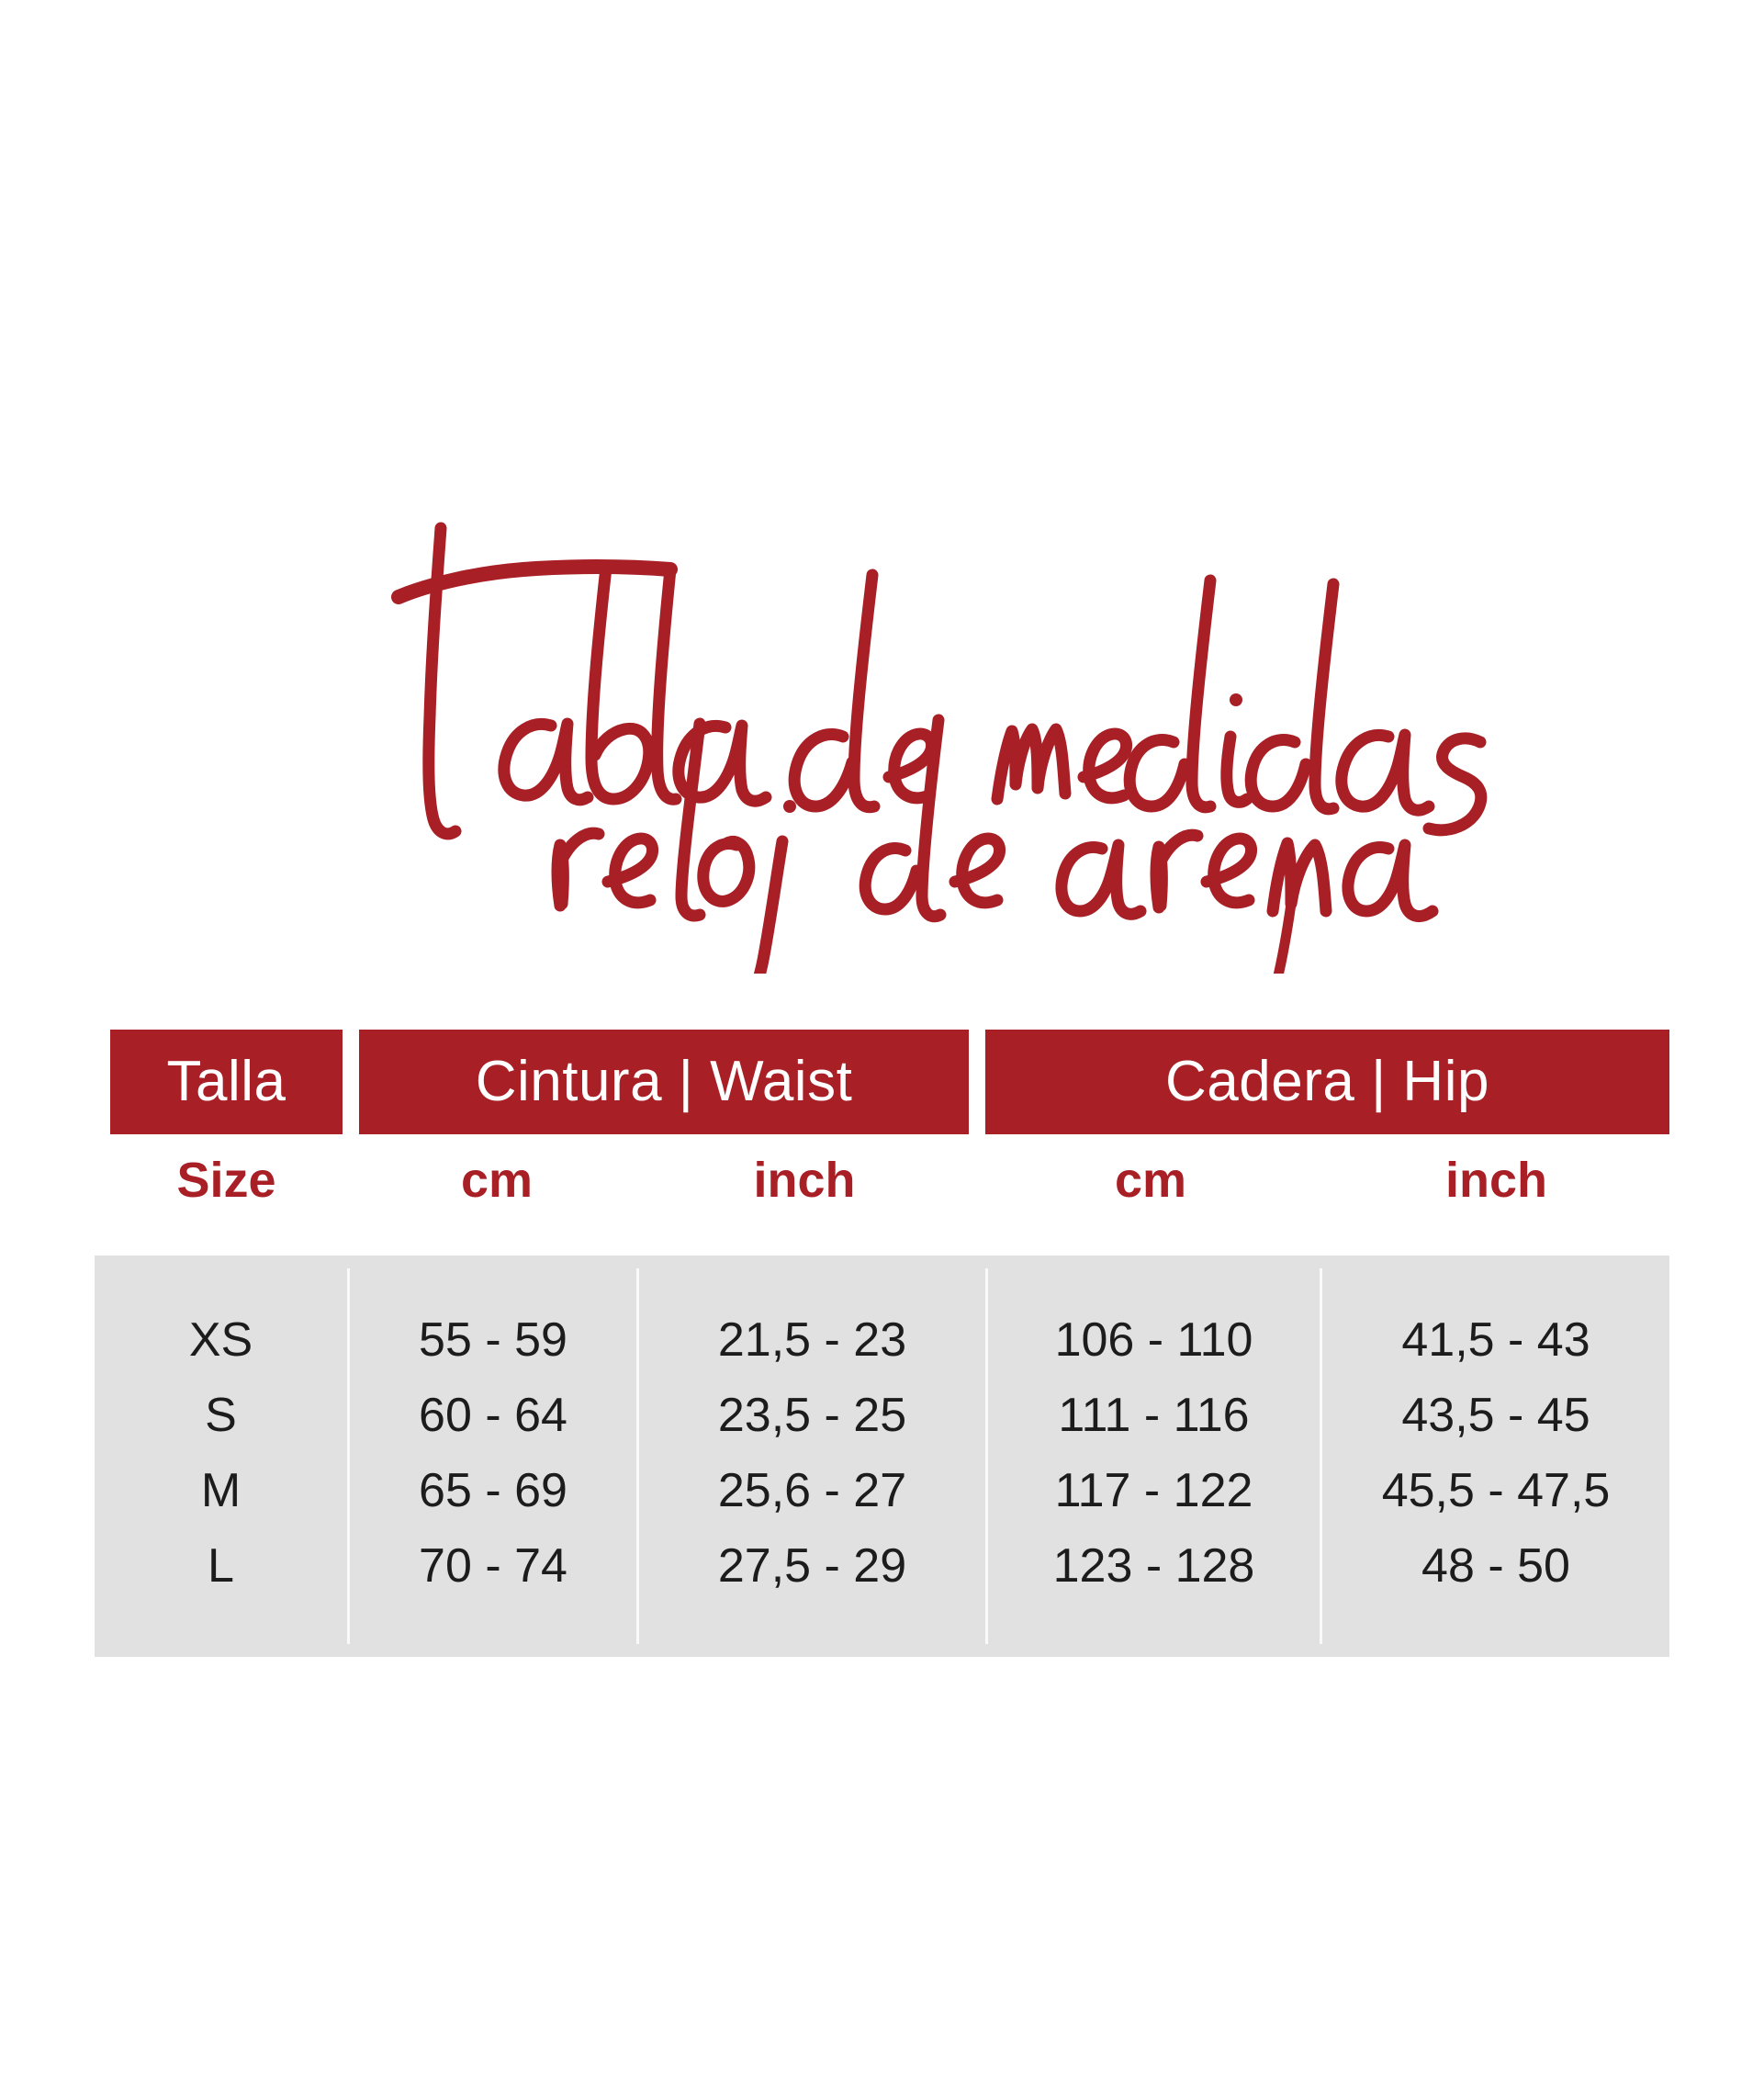  Describe the element at coordinates (493, 1340) in the screenshot. I see `cell-waist-cm: 55 - 59` at that location.